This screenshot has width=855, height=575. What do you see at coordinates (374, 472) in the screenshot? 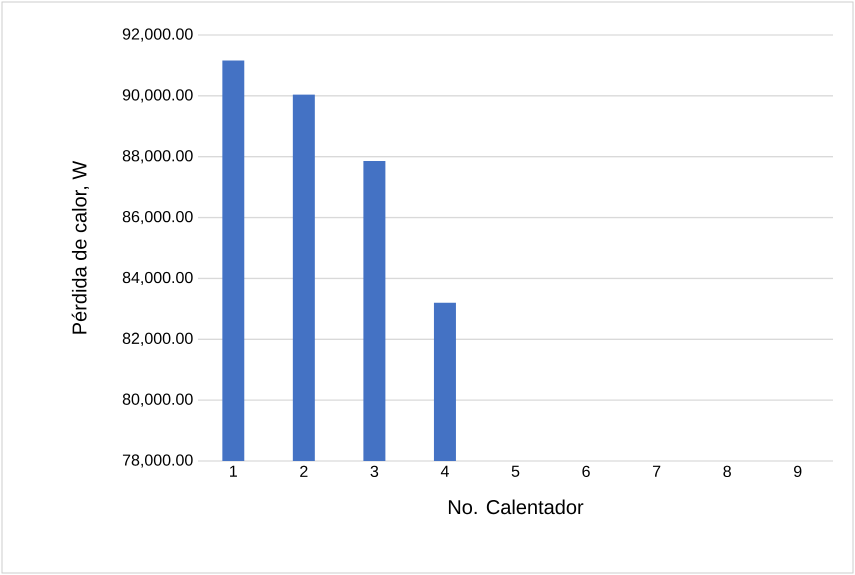
I see `x-tick-label: 3` at bounding box center [374, 472].